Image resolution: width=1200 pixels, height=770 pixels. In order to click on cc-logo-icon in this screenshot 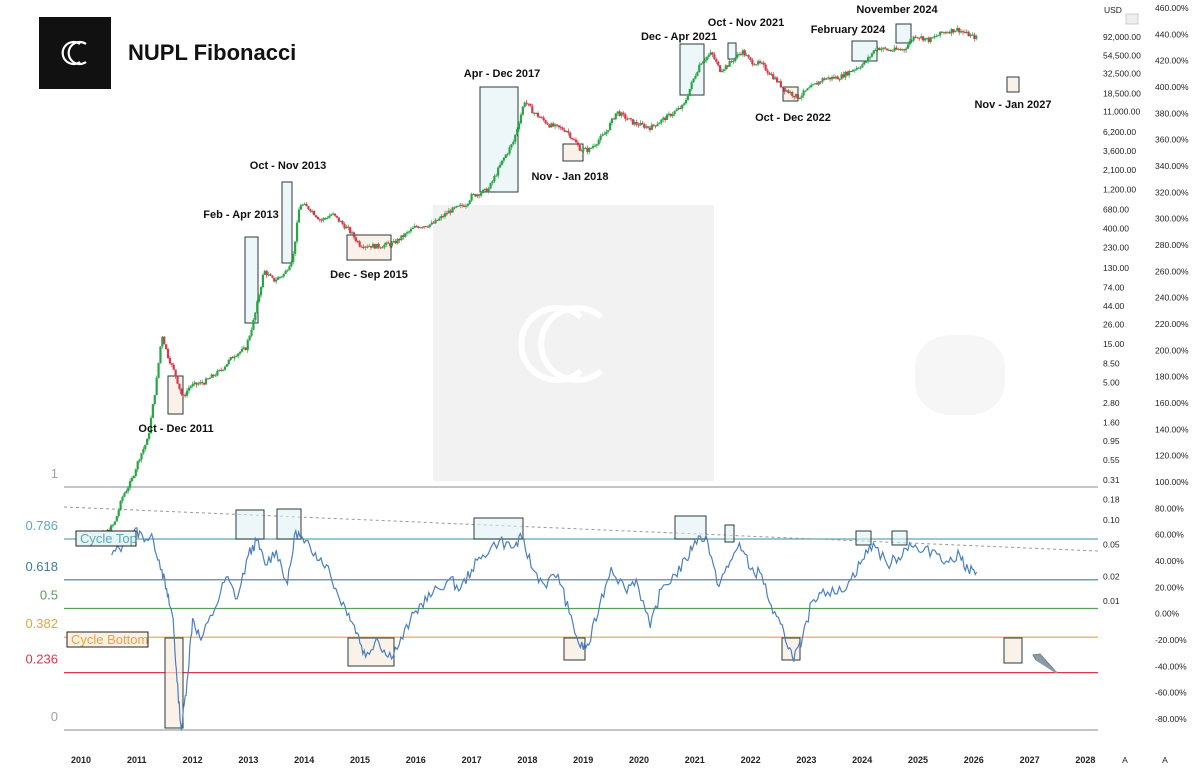, I will do `click(74, 53)`.